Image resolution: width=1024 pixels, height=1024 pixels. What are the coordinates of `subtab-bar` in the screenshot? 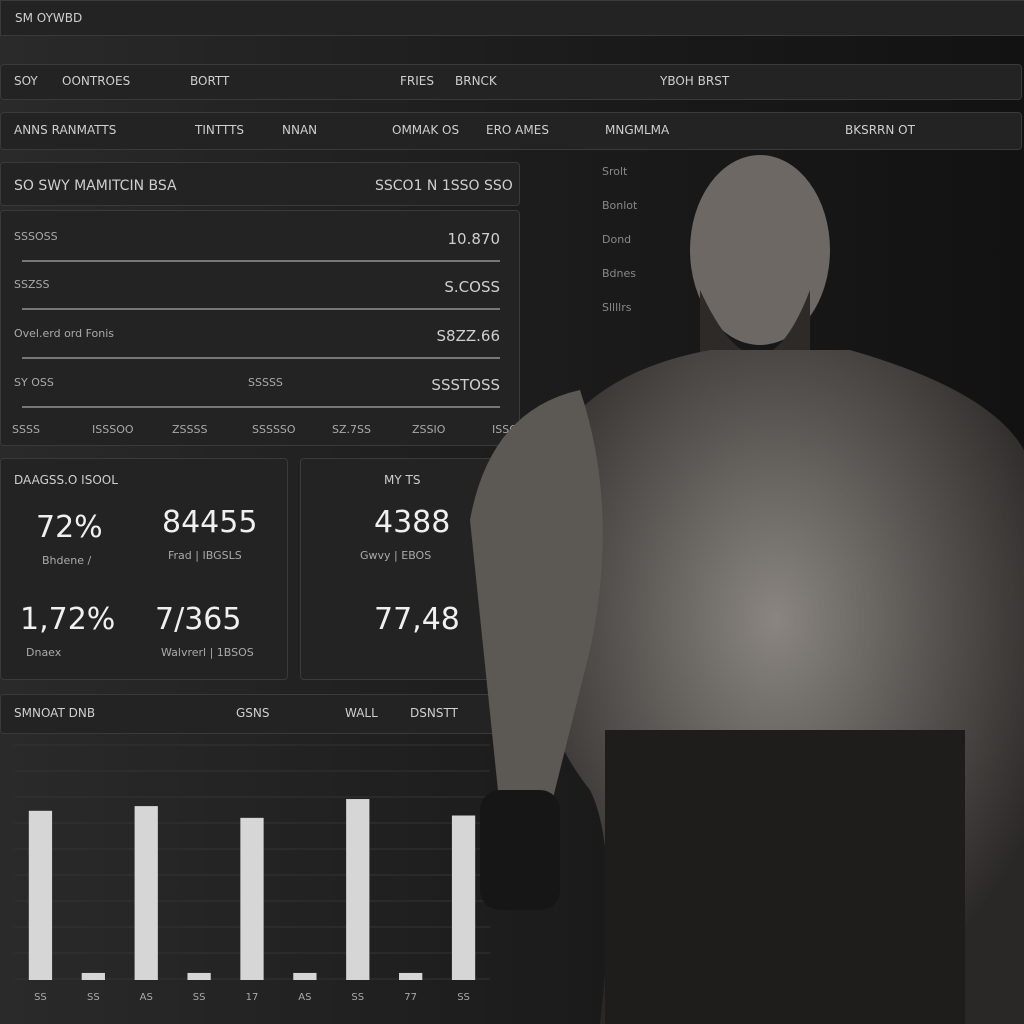 It's located at (511, 131).